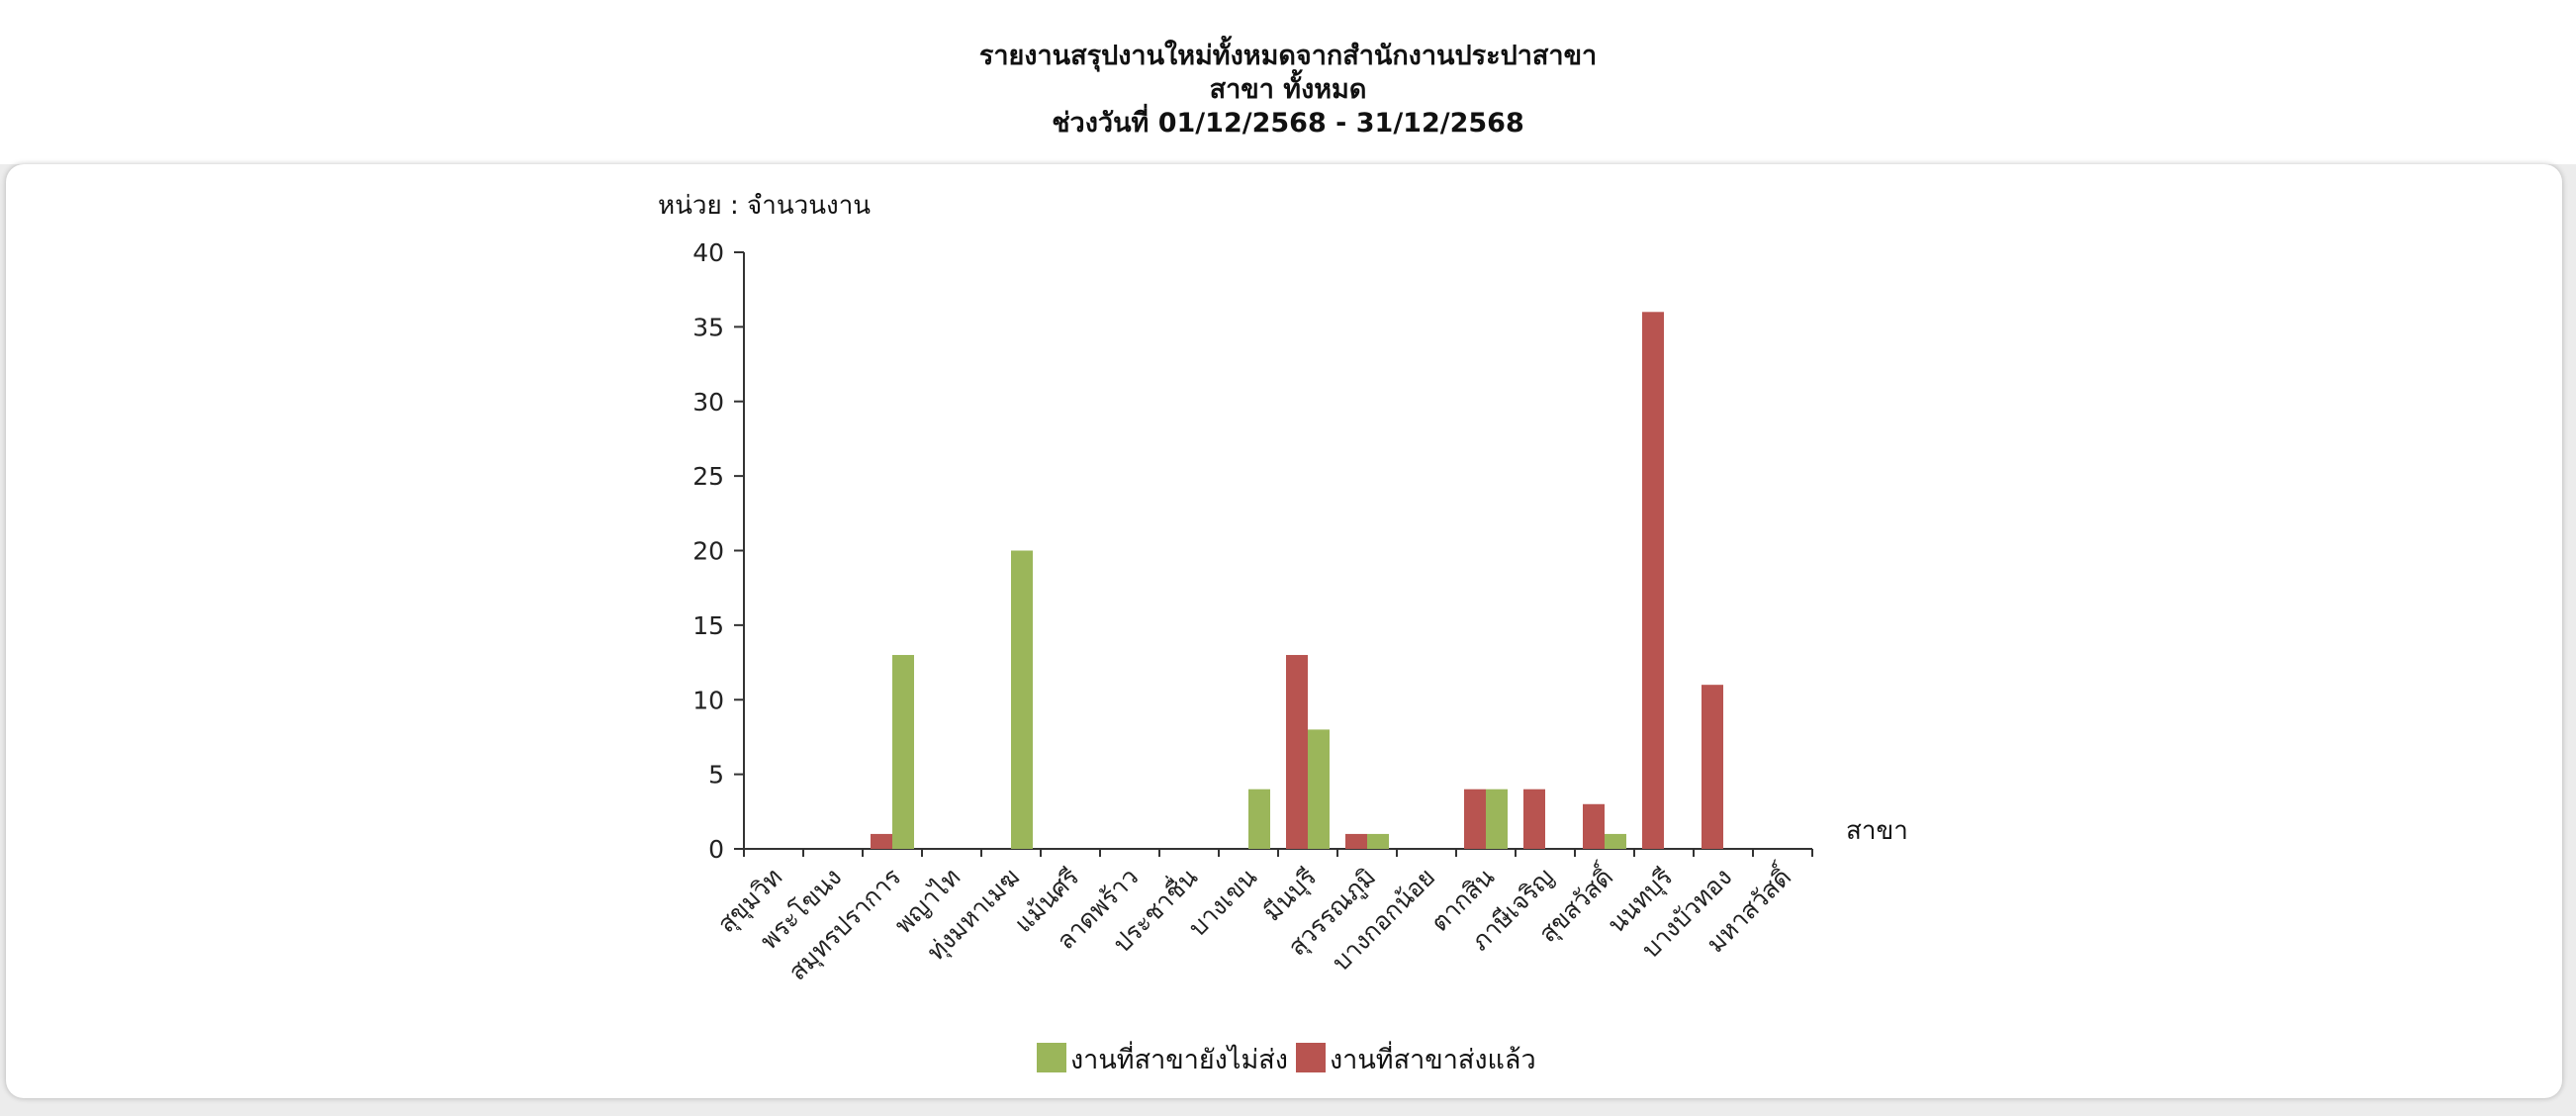 Image resolution: width=2576 pixels, height=1116 pixels. Describe the element at coordinates (708, 625) in the screenshot. I see `y-tick-label: 15` at that location.